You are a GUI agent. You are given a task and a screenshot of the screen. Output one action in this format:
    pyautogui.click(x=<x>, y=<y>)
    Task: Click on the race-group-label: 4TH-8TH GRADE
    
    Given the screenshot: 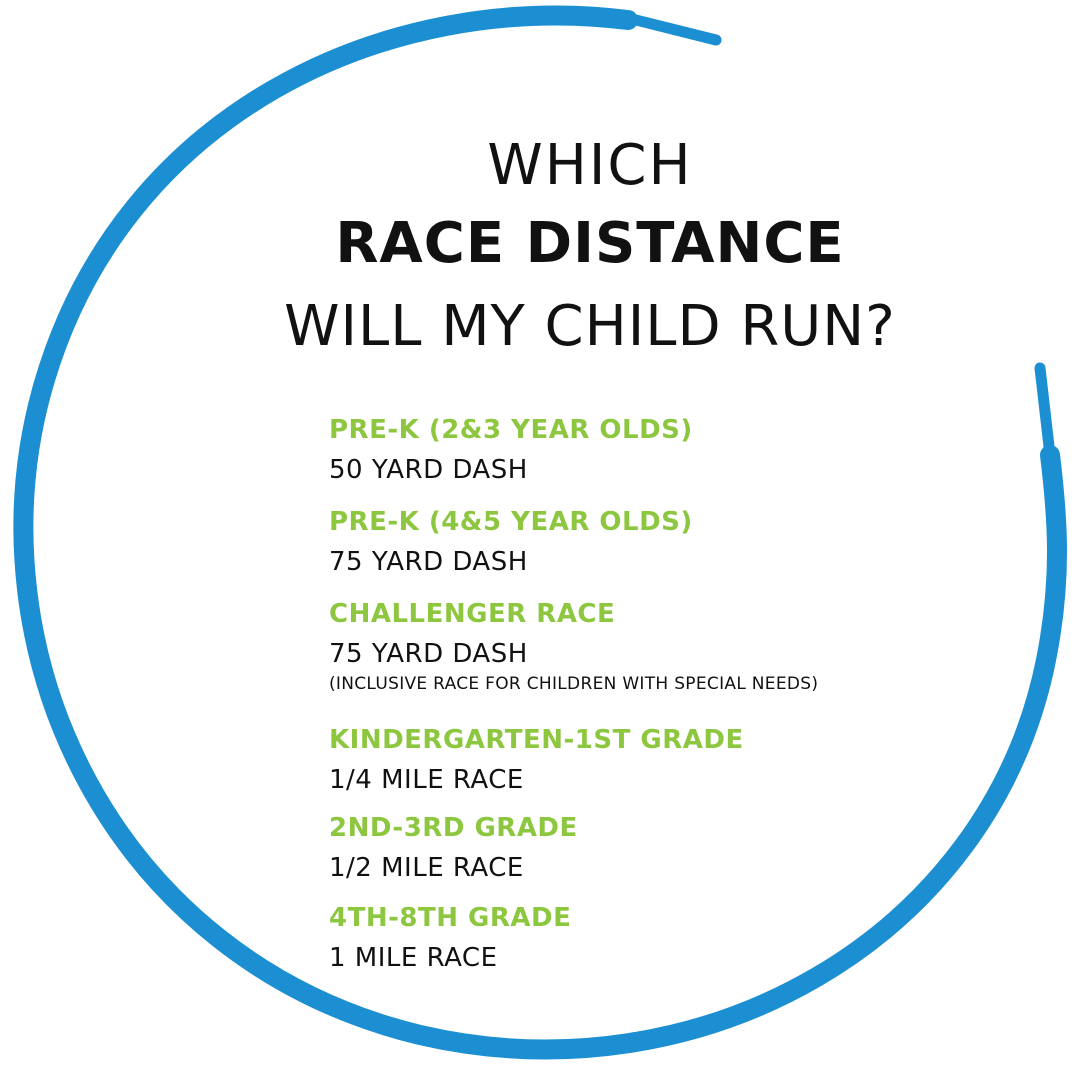 What is the action you would take?
    pyautogui.click(x=450, y=918)
    